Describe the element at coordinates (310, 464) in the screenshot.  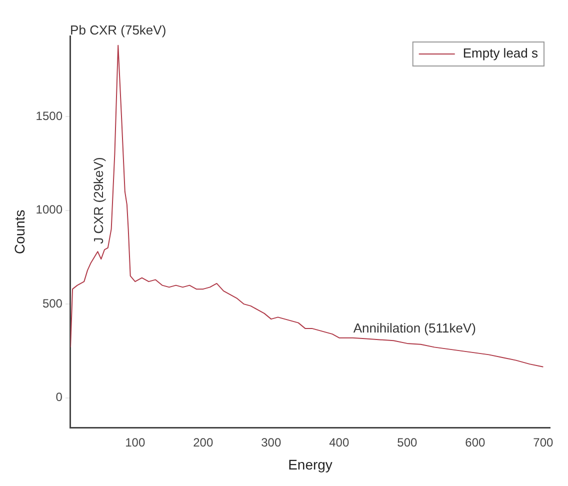
I see `x-axis-title: Energy` at that location.